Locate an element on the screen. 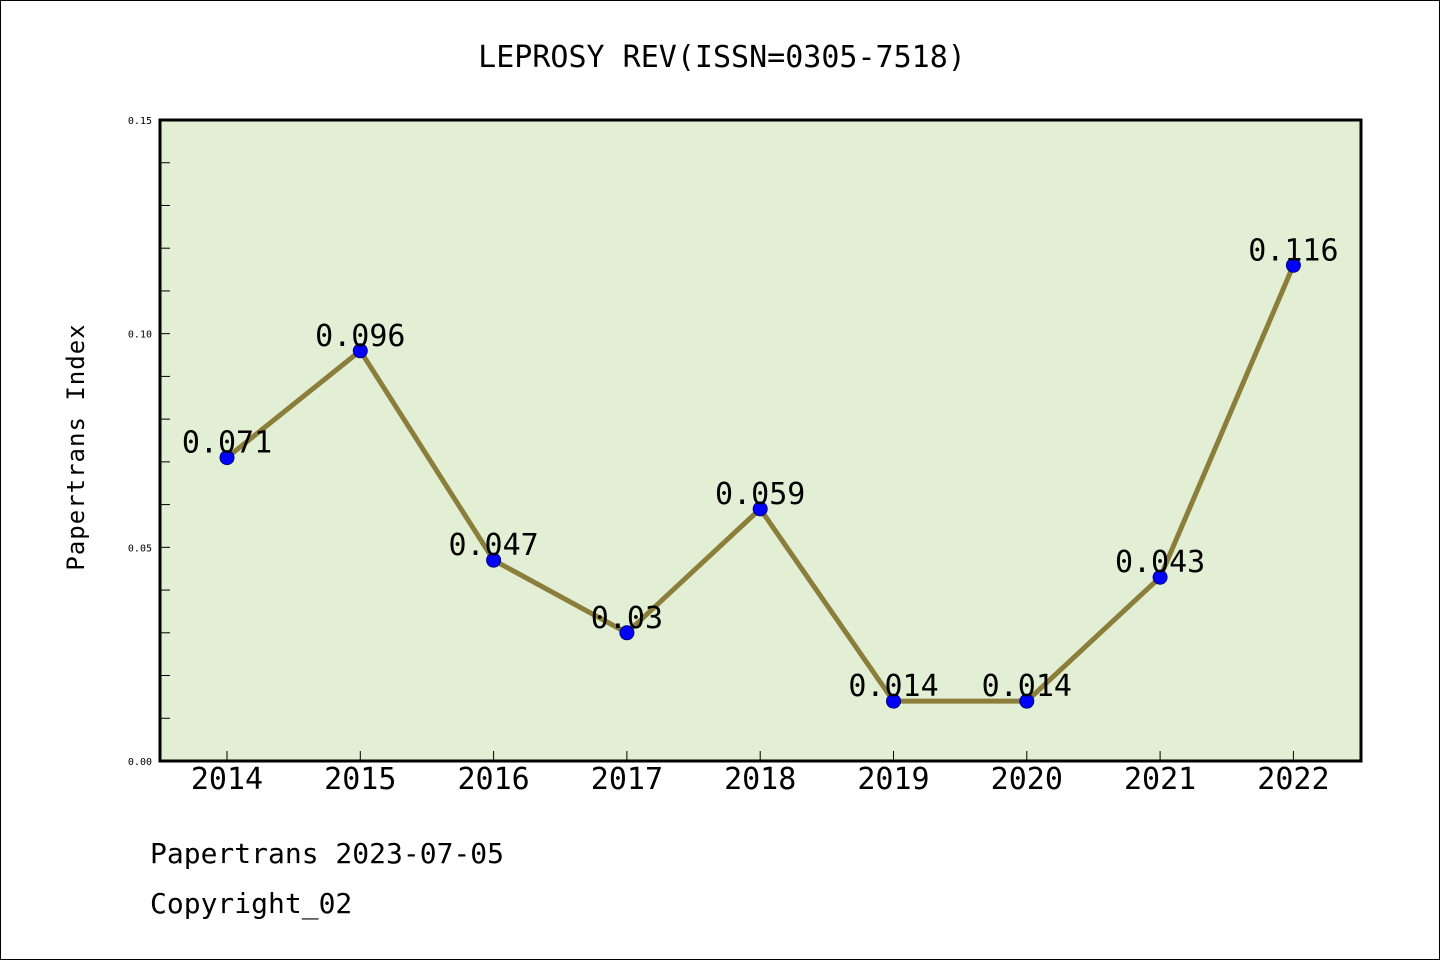 Image resolution: width=1440 pixels, height=960 pixels. data-label: 0.059 is located at coordinates (760, 494).